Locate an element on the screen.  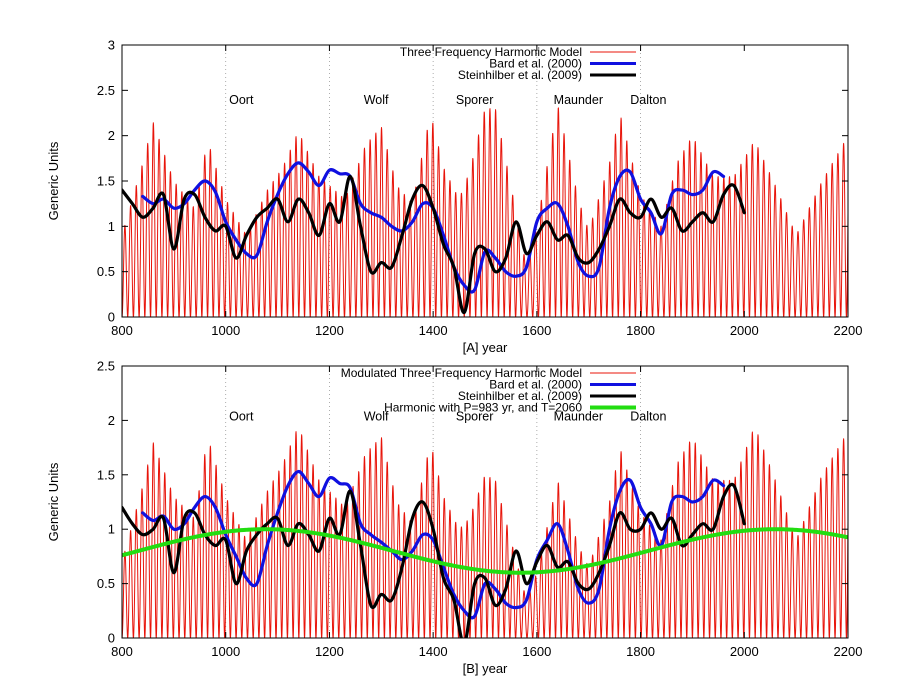
panel-a-x-tick-label: 1000 is located at coordinates (225, 330).